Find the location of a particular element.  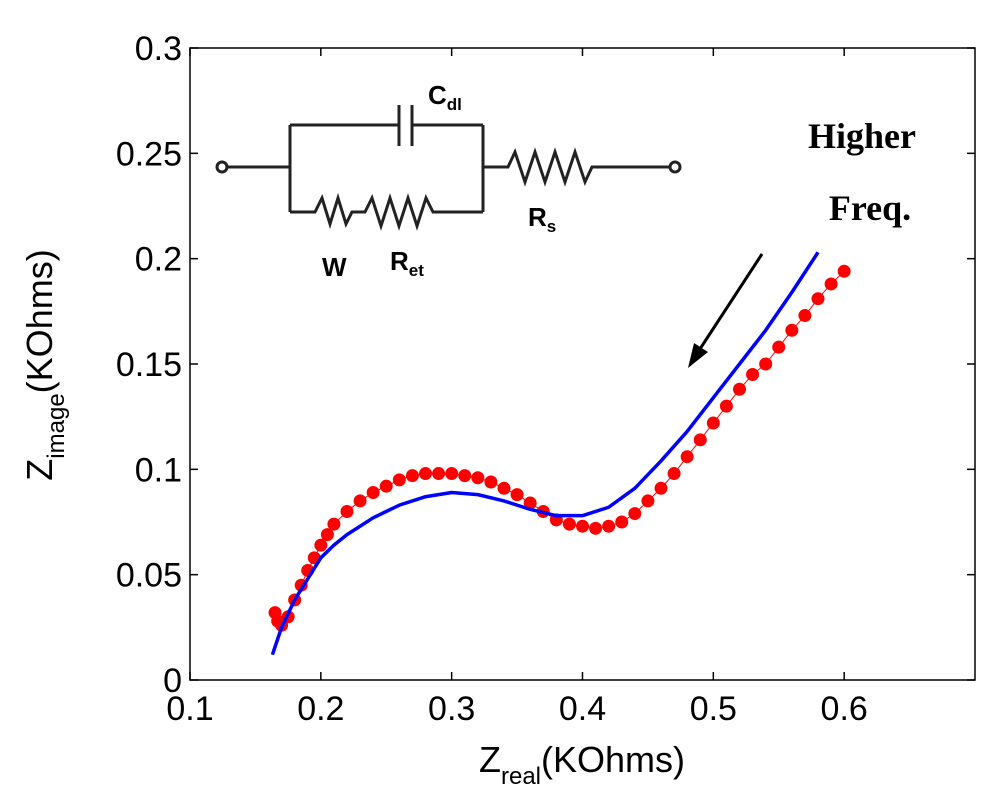

label-sub: et is located at coordinates (416, 270).